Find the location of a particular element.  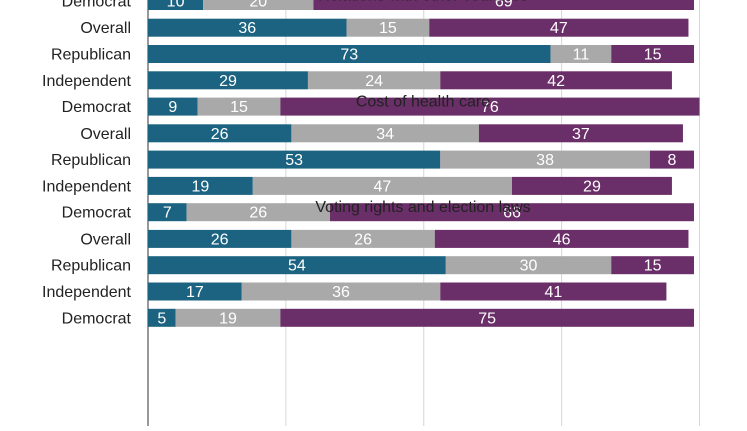

data-label: 10 is located at coordinates (176, 5).